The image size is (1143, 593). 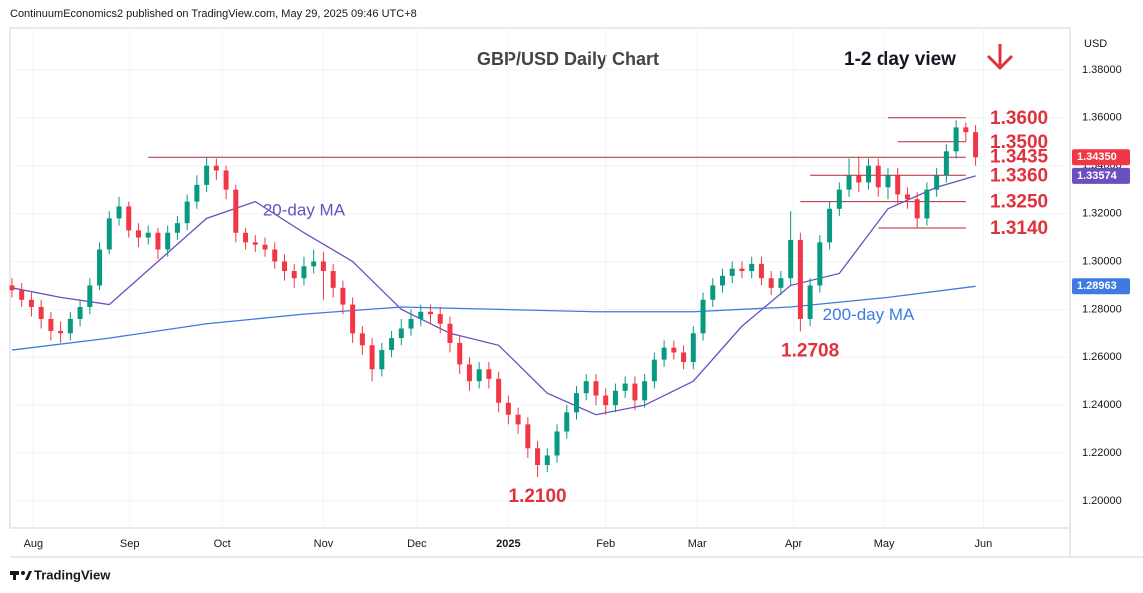 I want to click on y-tick-label: 1.38000, so click(x=1102, y=70).